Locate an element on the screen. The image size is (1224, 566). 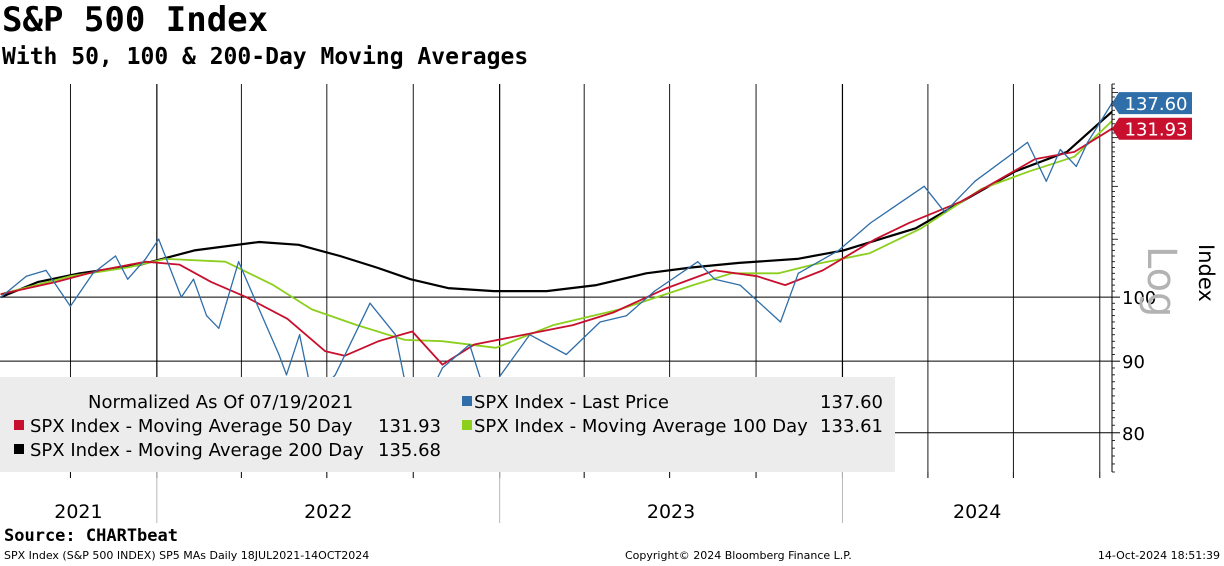
legend-label: SPX Index - Moving Average 200 Day is located at coordinates (197, 450).